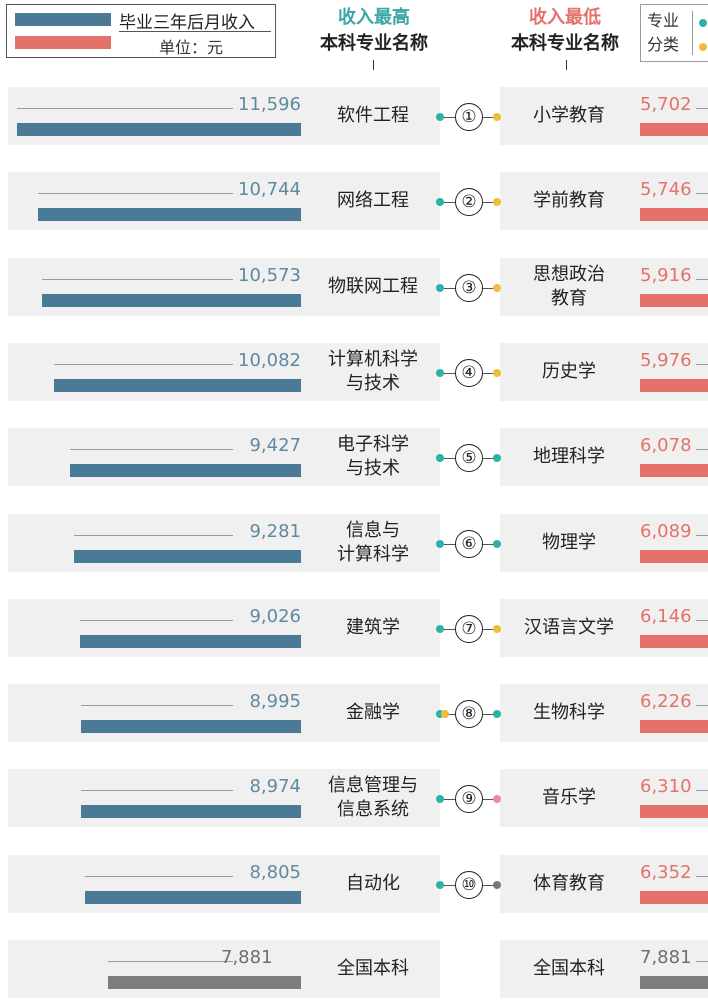 The height and width of the screenshot is (1000, 708). Describe the element at coordinates (666, 787) in the screenshot. I see `lowest-income-value: 6,310` at that location.